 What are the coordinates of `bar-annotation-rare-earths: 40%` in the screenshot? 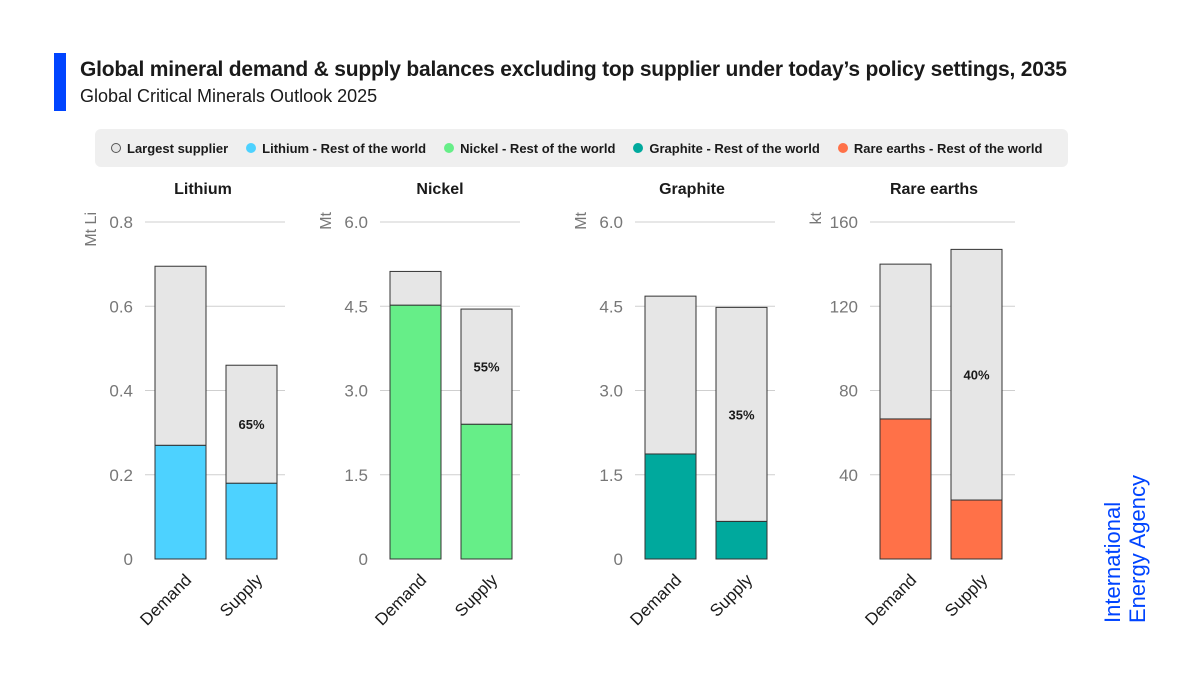 It's located at (976, 375).